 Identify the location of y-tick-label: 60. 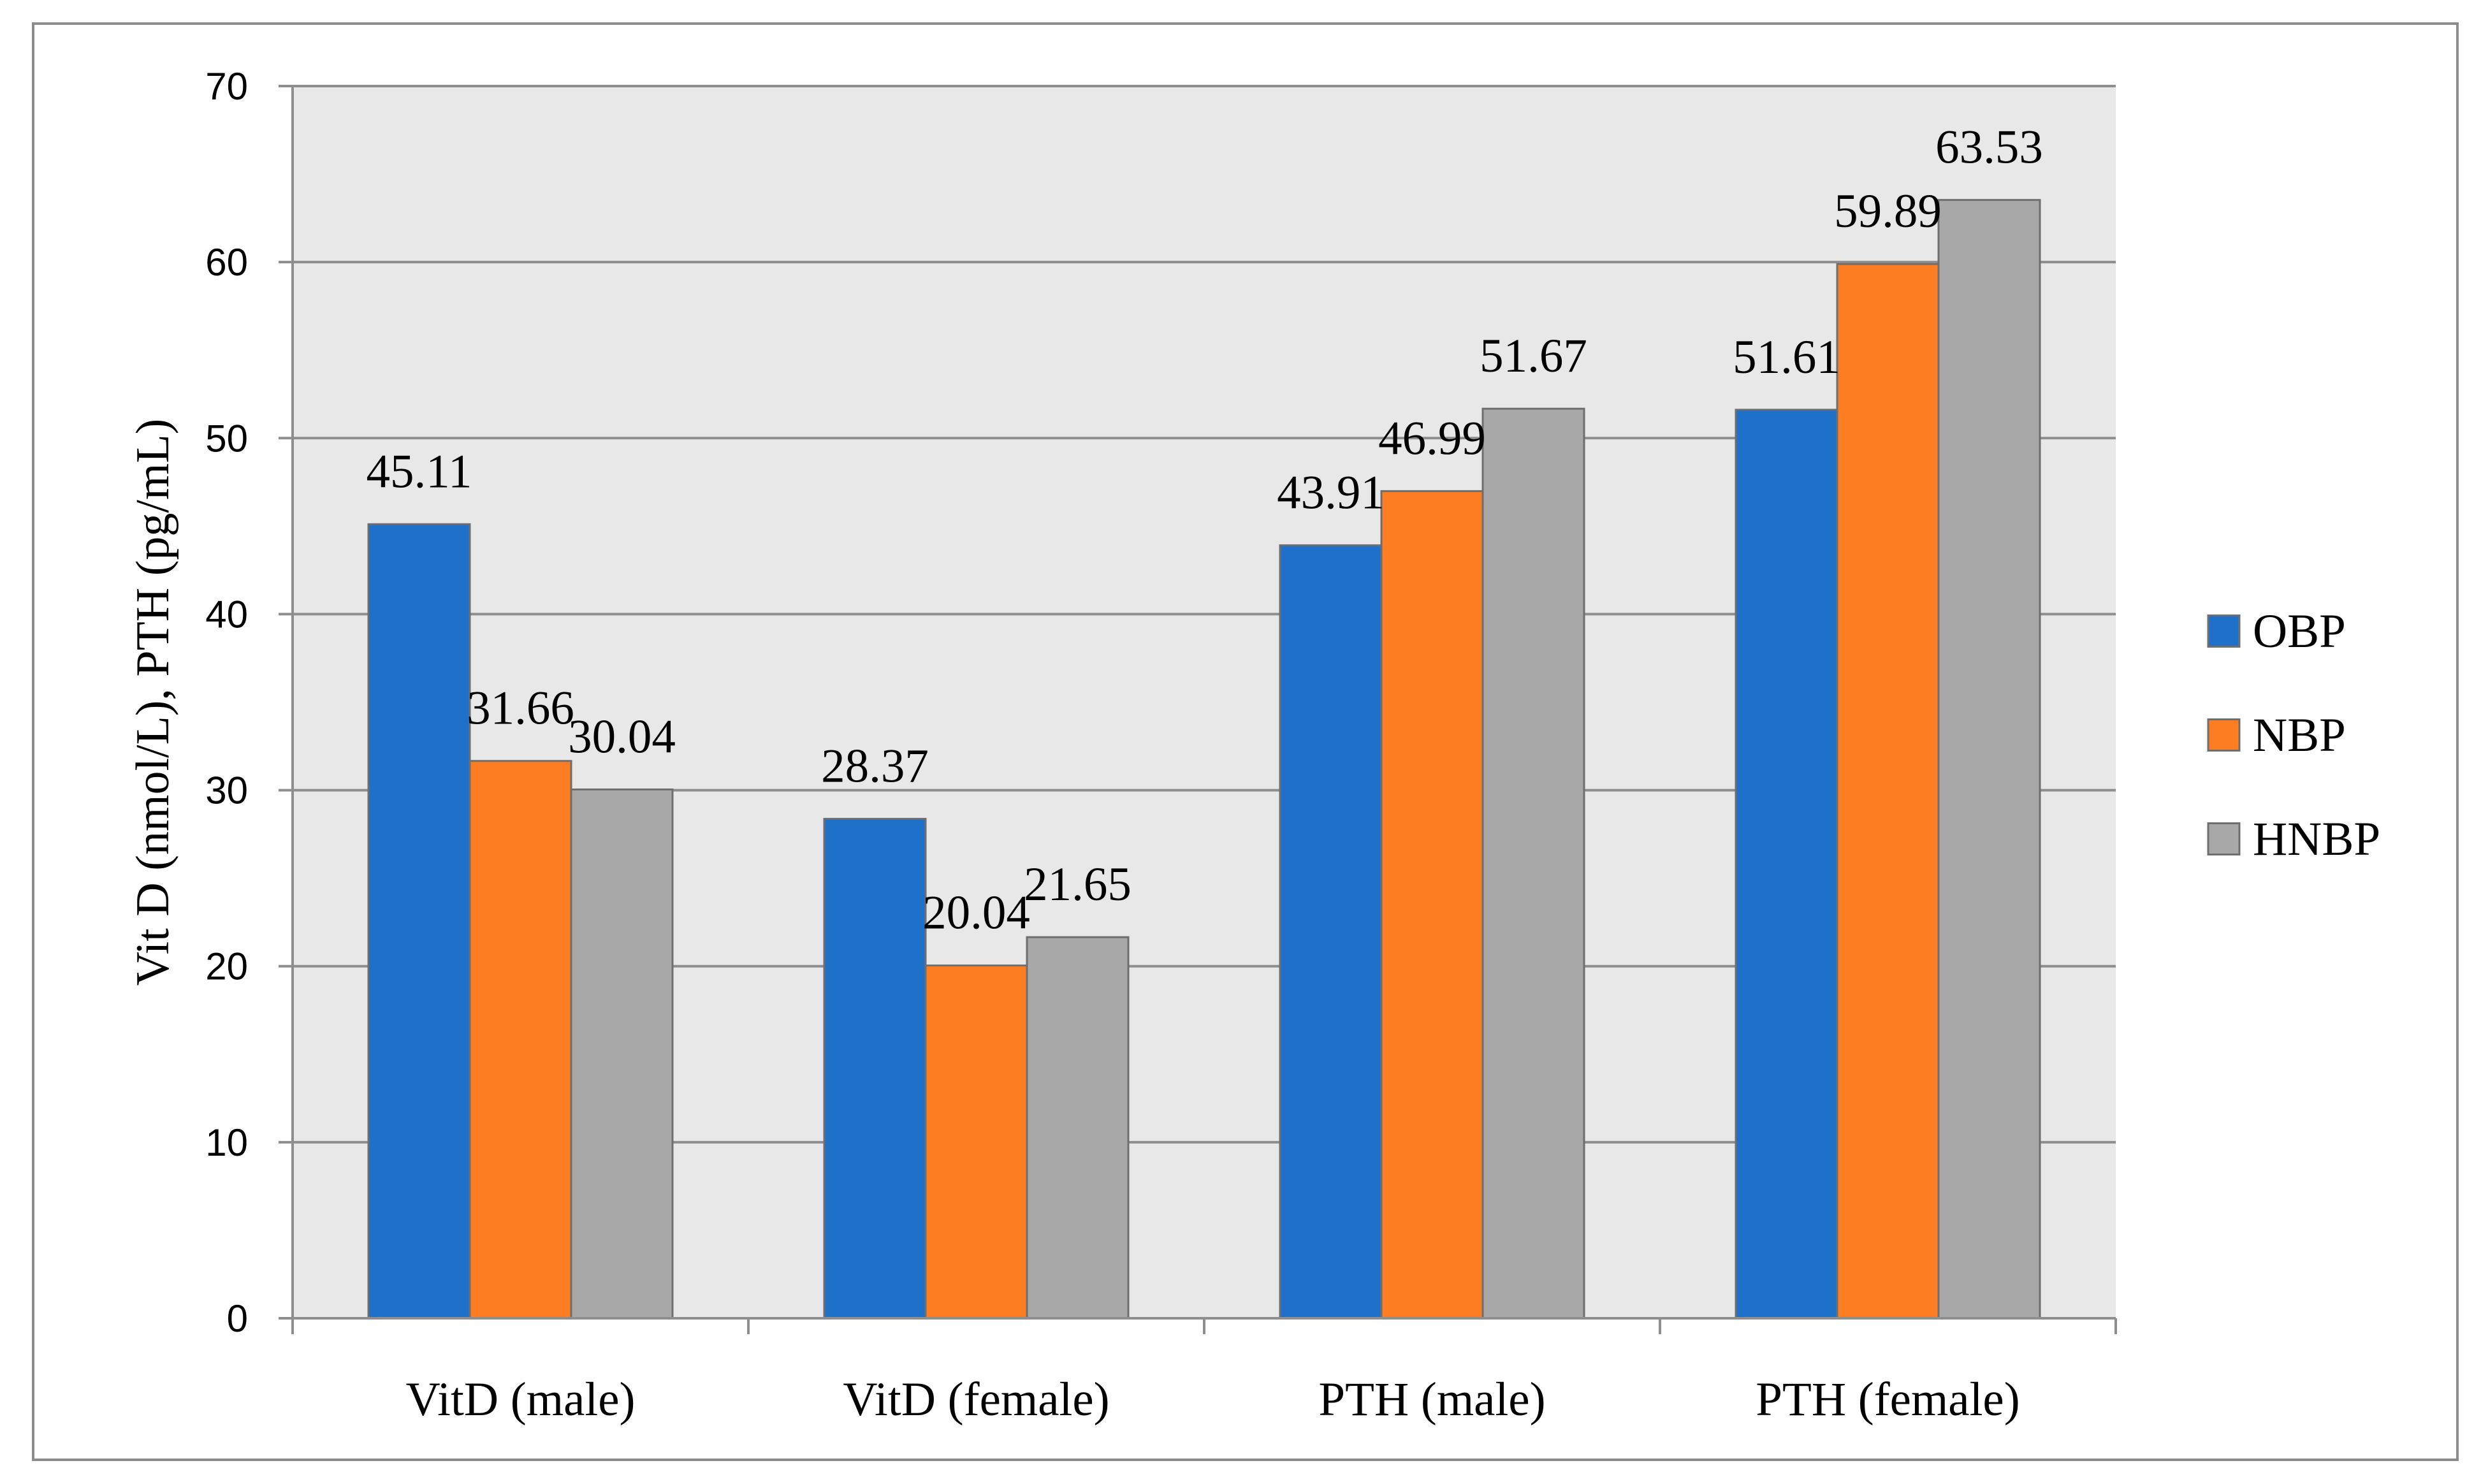
(226, 262).